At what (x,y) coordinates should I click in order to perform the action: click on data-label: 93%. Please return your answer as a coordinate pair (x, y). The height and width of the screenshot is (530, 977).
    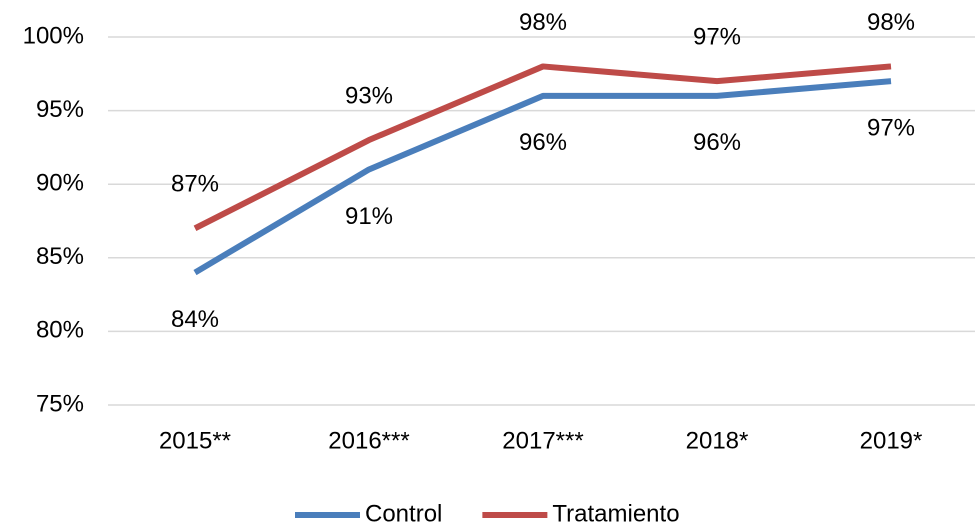
    Looking at the image, I should click on (369, 95).